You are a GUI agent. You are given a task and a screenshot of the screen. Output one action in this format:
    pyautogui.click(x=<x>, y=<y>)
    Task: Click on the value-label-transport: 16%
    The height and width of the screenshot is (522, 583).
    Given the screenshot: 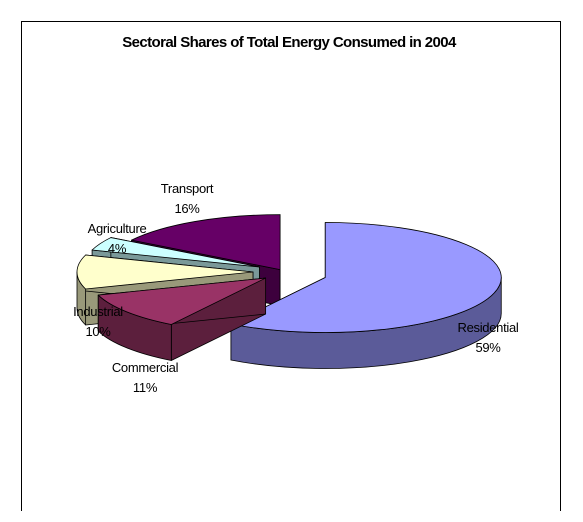 What is the action you would take?
    pyautogui.click(x=187, y=208)
    